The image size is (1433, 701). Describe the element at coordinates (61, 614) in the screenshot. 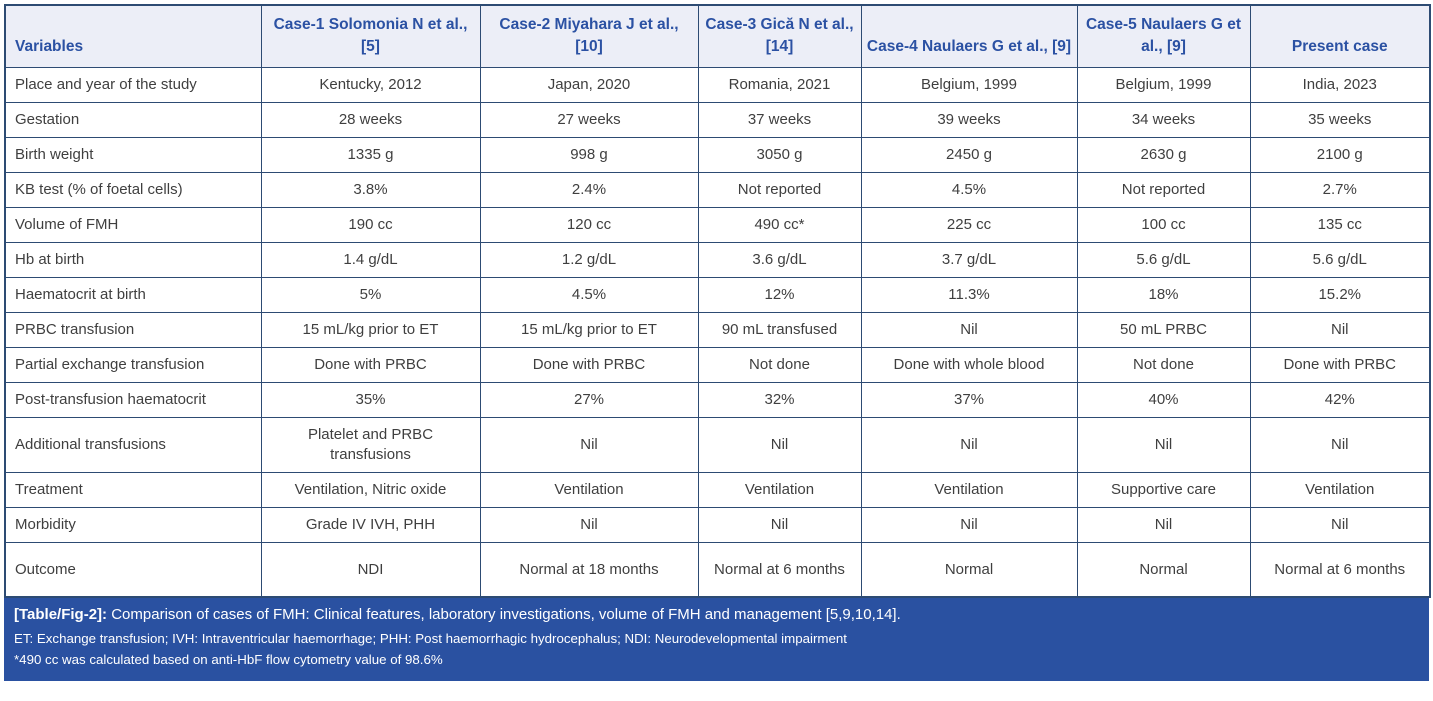

I see `caption-label: [Table/Fig-2]:` at that location.